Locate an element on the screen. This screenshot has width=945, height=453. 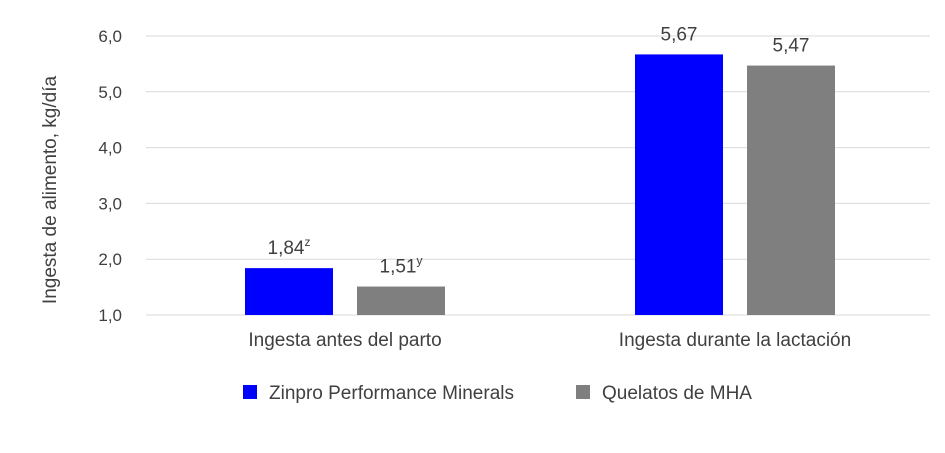
y-axis-label: Ingesta de alimento, kg/día is located at coordinates (50, 189).